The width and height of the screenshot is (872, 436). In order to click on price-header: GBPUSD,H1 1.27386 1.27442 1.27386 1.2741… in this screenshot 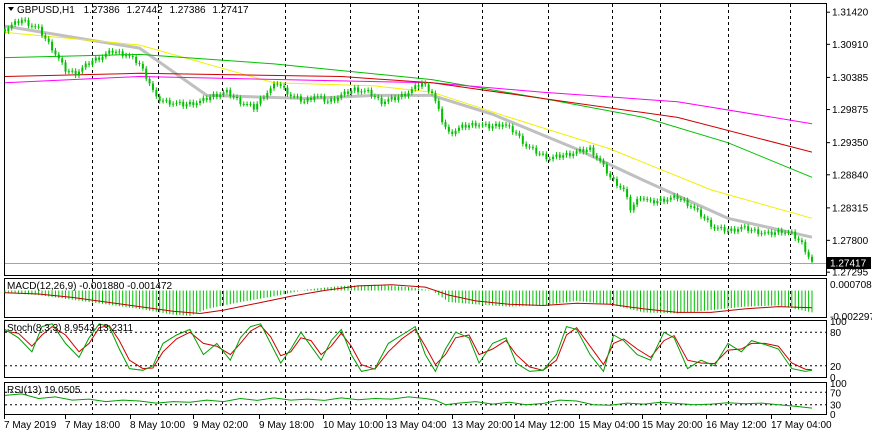, I will do `click(128, 10)`.